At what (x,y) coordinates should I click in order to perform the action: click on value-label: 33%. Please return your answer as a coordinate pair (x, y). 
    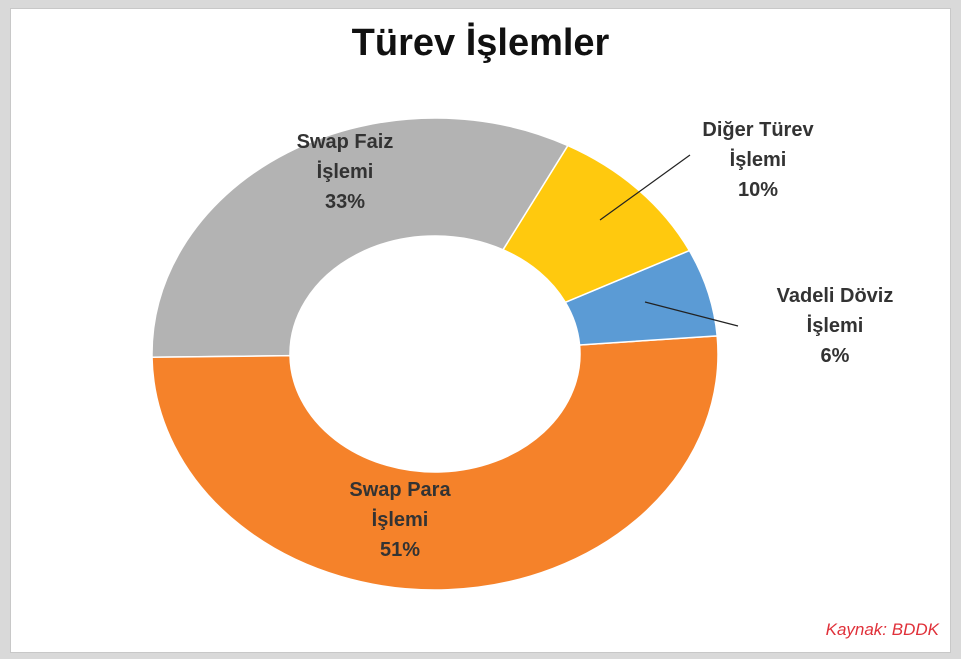
    Looking at the image, I should click on (345, 202).